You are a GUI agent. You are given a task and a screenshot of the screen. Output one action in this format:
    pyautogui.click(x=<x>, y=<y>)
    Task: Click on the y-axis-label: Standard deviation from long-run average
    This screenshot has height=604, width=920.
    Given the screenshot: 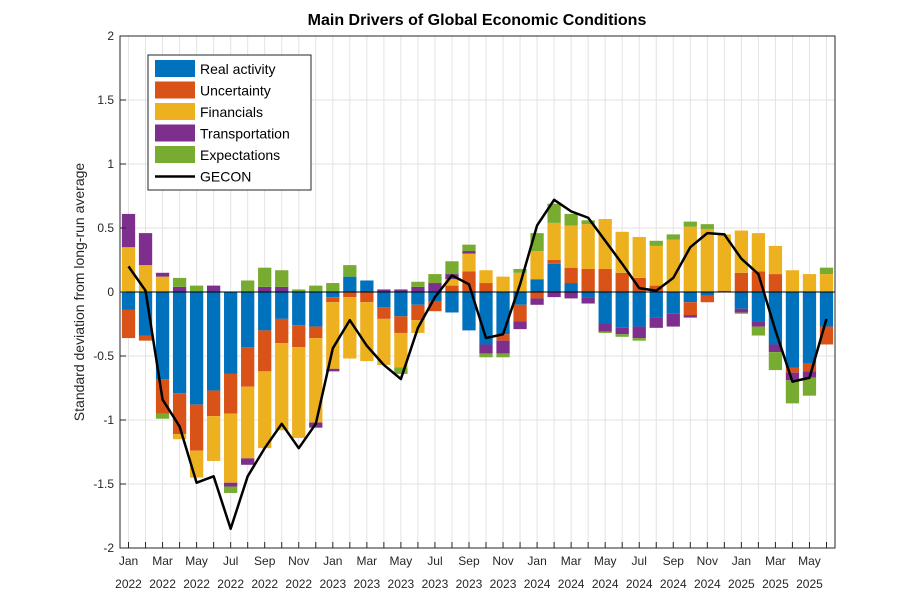 What is the action you would take?
    pyautogui.click(x=79, y=292)
    